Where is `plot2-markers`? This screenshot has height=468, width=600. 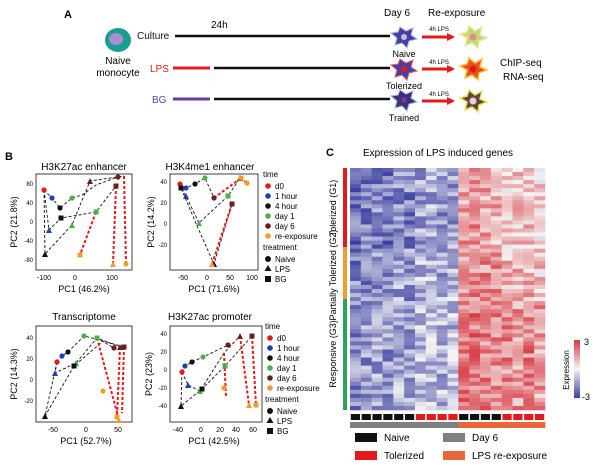
plot2-markers is located at coordinates (213, 221).